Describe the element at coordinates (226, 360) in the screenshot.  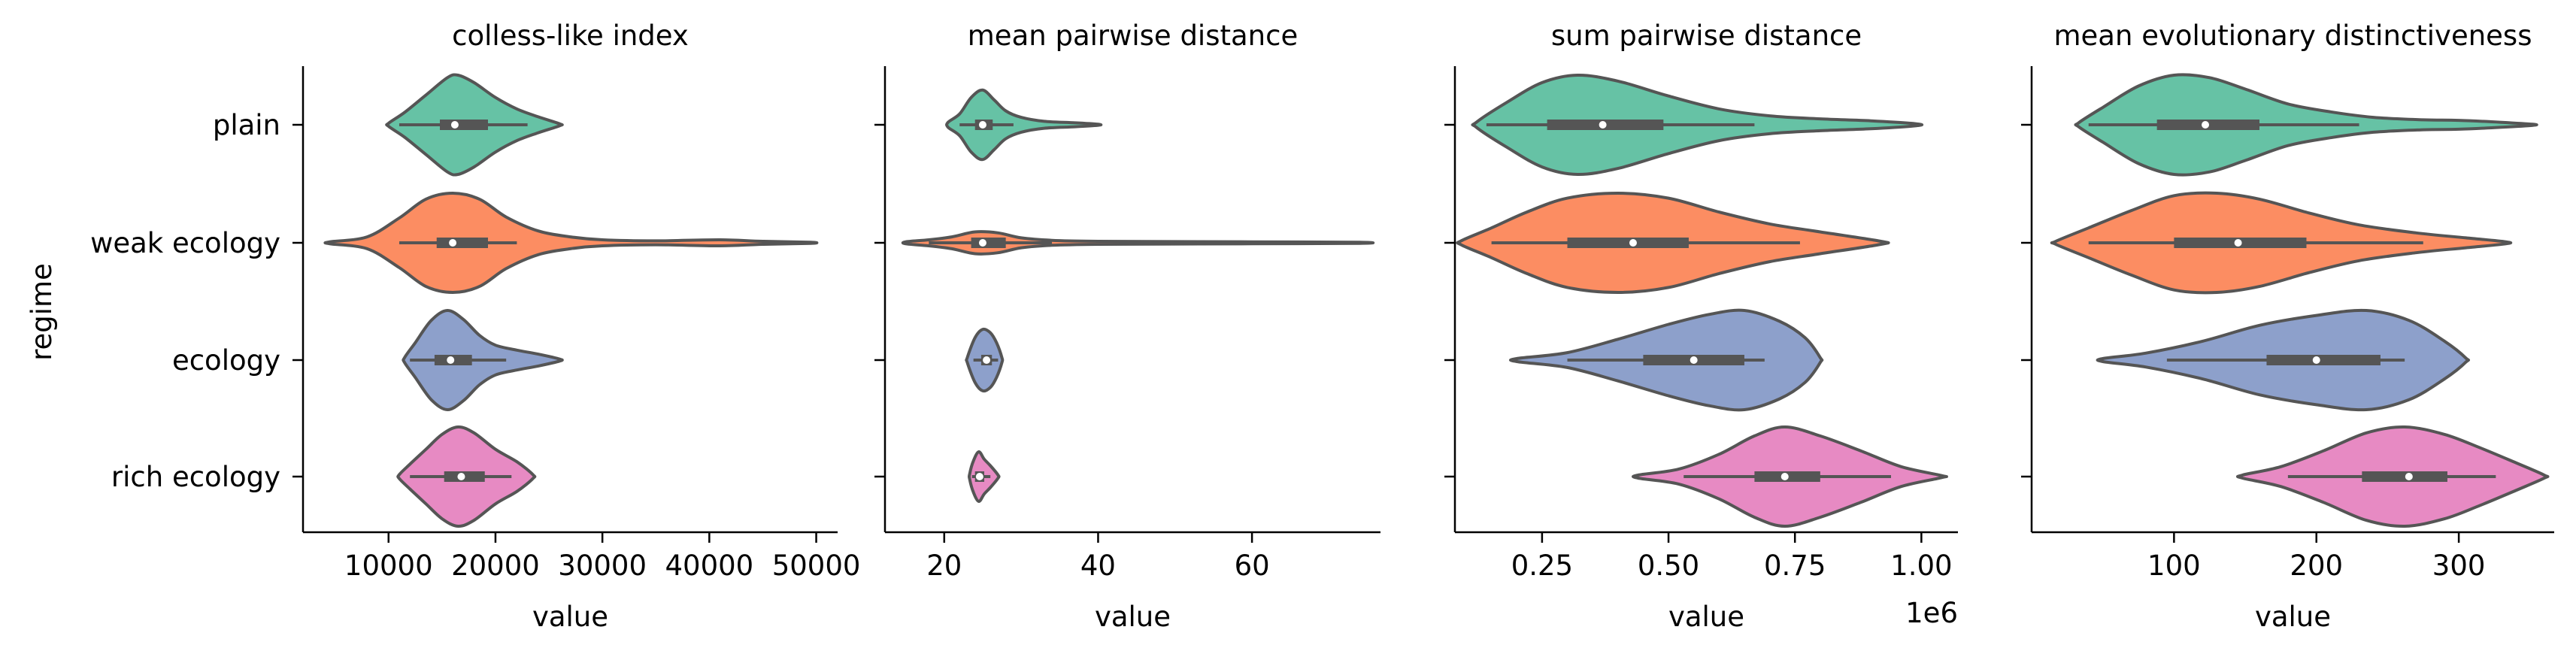
I see `y-tick-label: ecology` at that location.